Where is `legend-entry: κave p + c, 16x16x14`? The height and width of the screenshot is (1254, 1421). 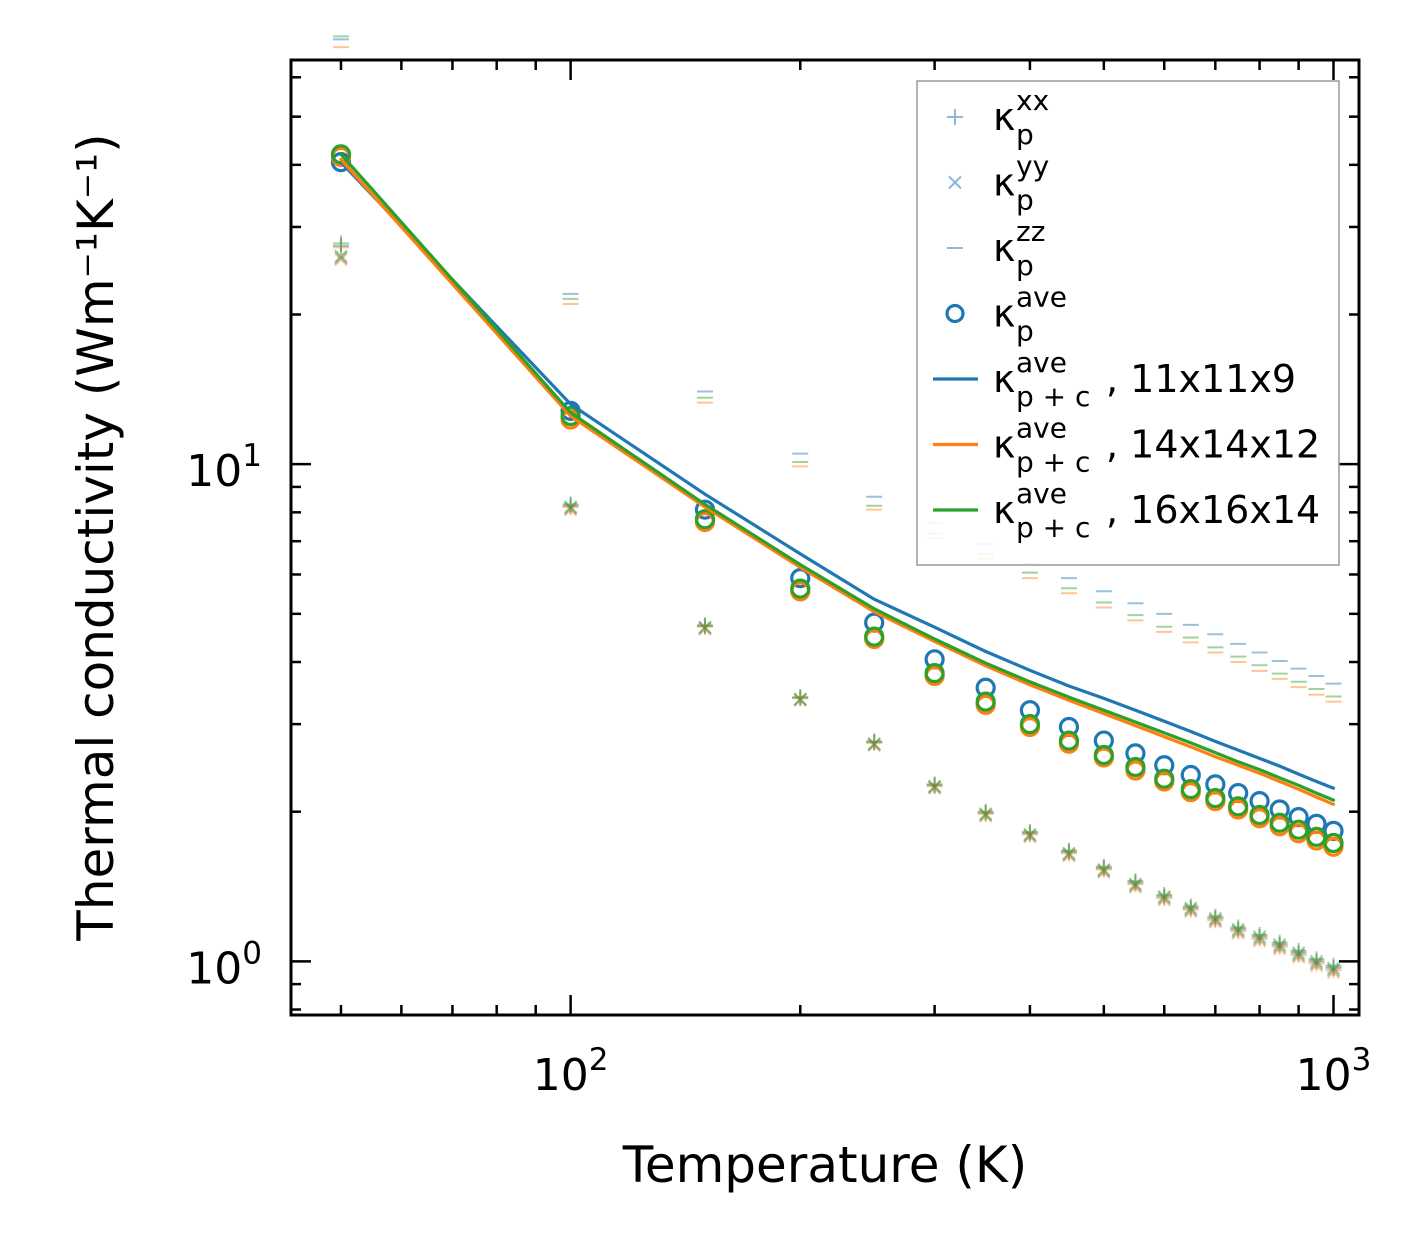 legend-entry: κave p + c, 16x16x14 is located at coordinates (1126, 510).